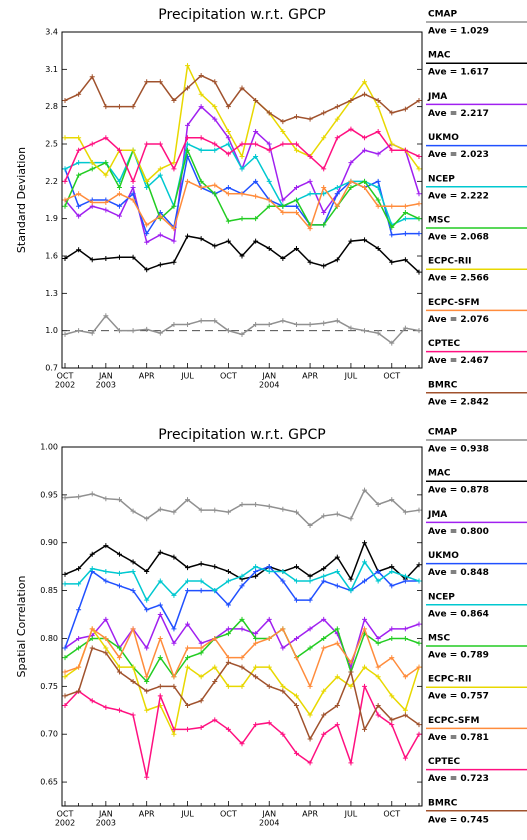  I want to click on x-tick-year: 2003, so click(106, 823).